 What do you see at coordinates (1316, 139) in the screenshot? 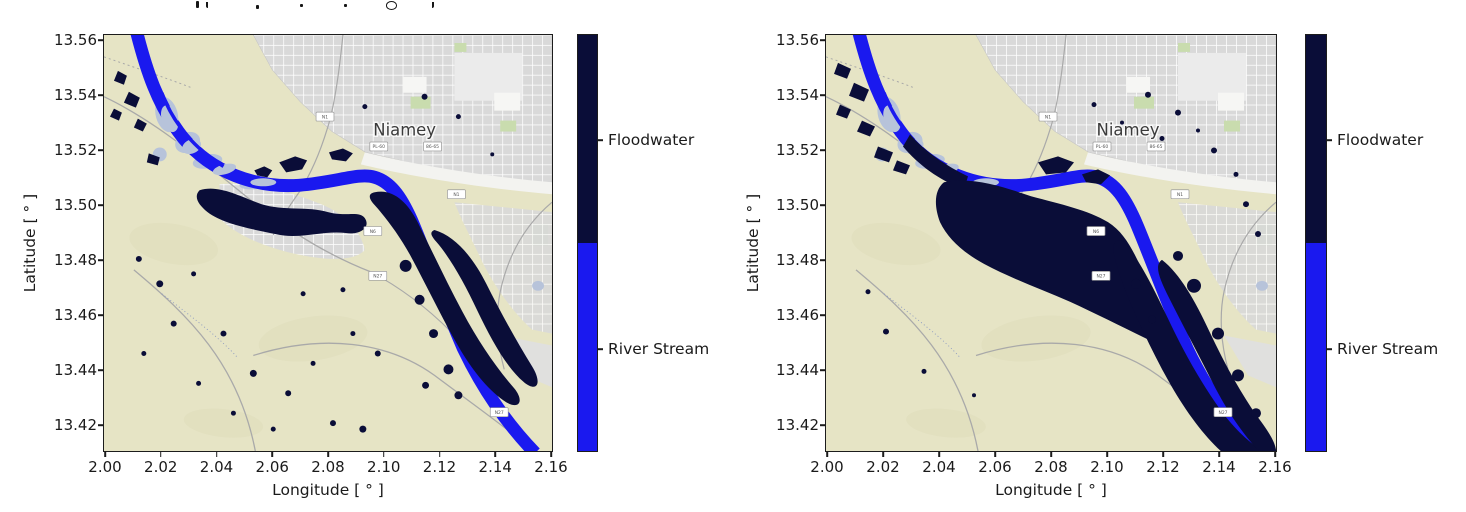
I see `colorbar-floodwater-segment` at bounding box center [1316, 139].